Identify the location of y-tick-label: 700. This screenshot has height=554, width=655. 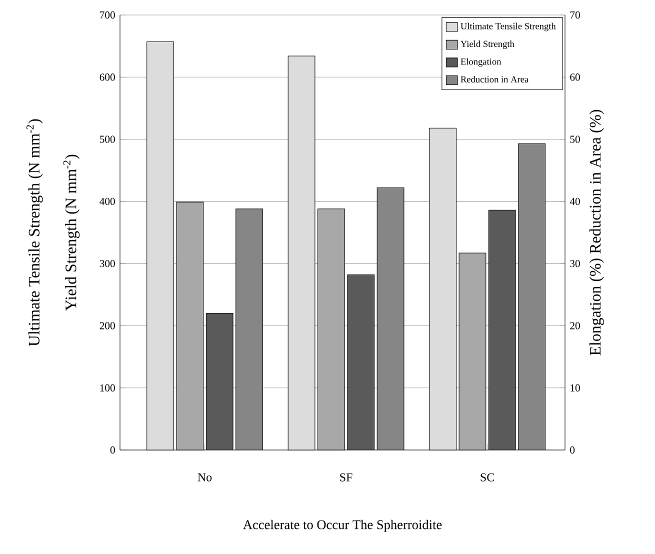
(107, 15).